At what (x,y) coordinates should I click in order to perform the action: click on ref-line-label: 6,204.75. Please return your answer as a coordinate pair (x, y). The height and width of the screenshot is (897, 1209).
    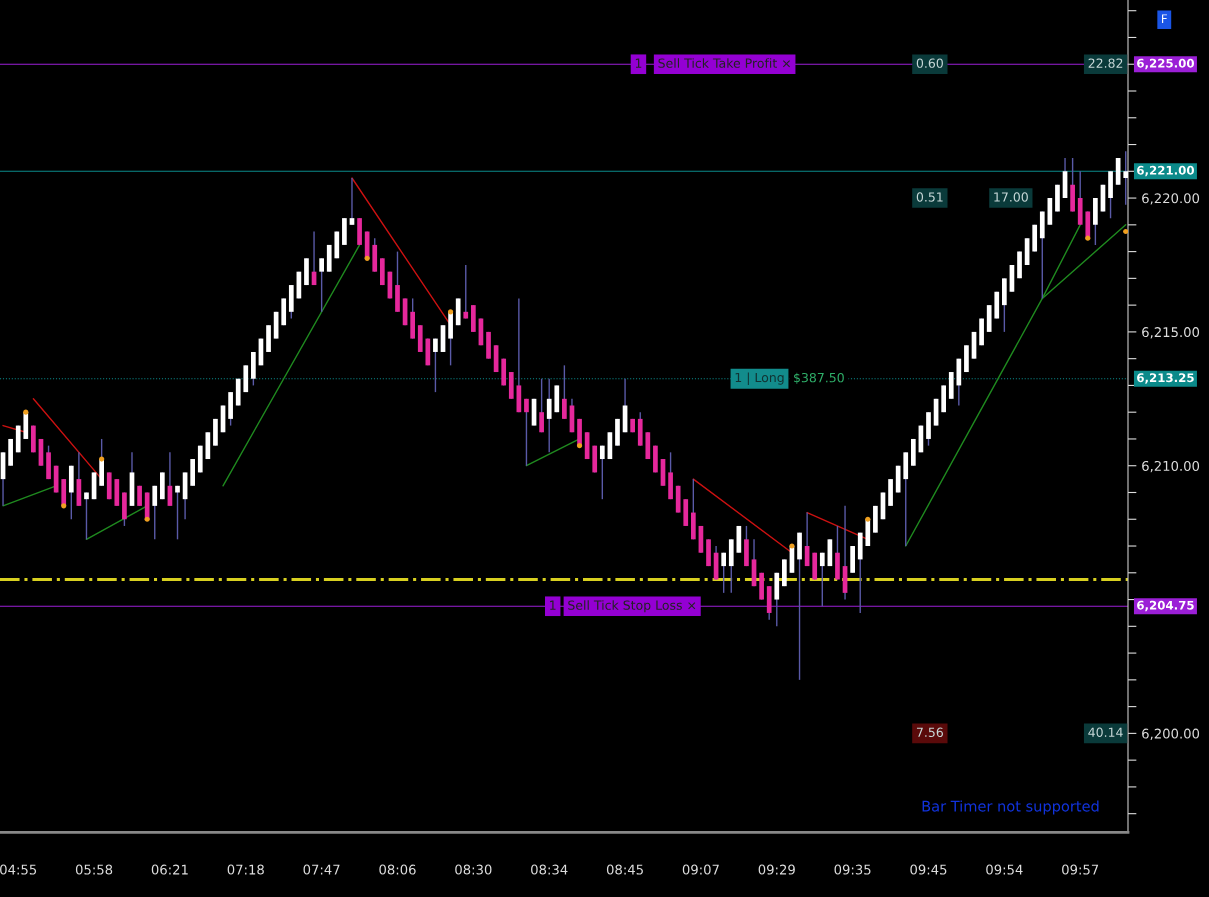
    Looking at the image, I should click on (1165, 606).